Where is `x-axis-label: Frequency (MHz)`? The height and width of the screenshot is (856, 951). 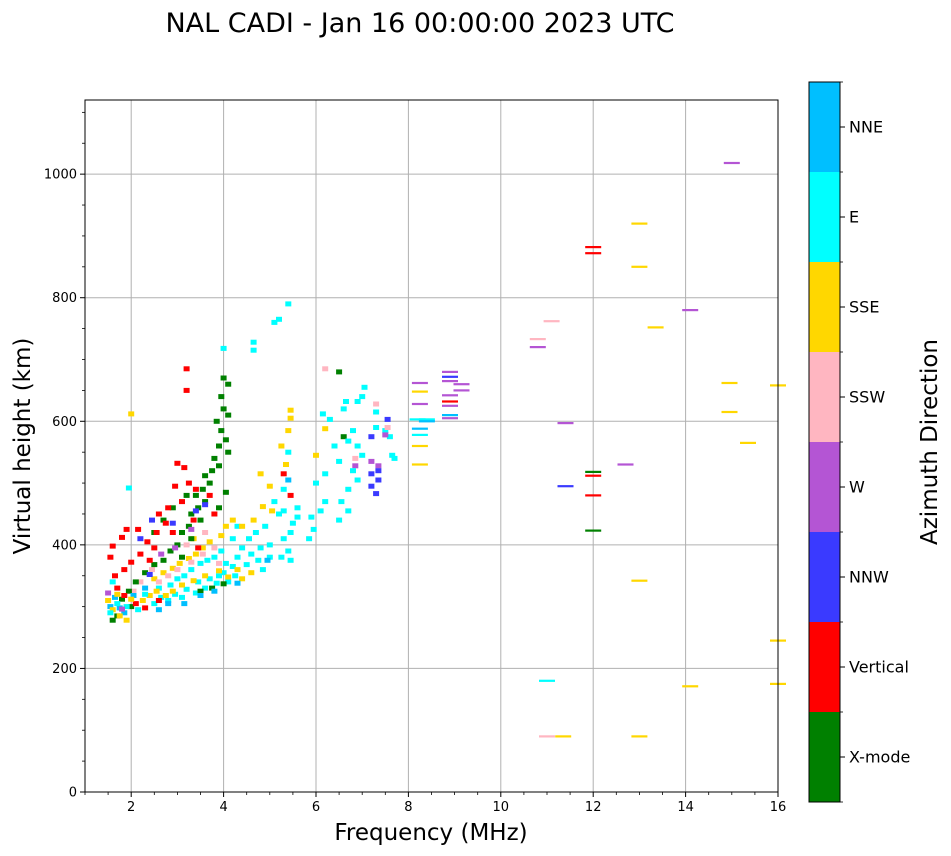
x-axis-label: Frequency (MHz) is located at coordinates (430, 833).